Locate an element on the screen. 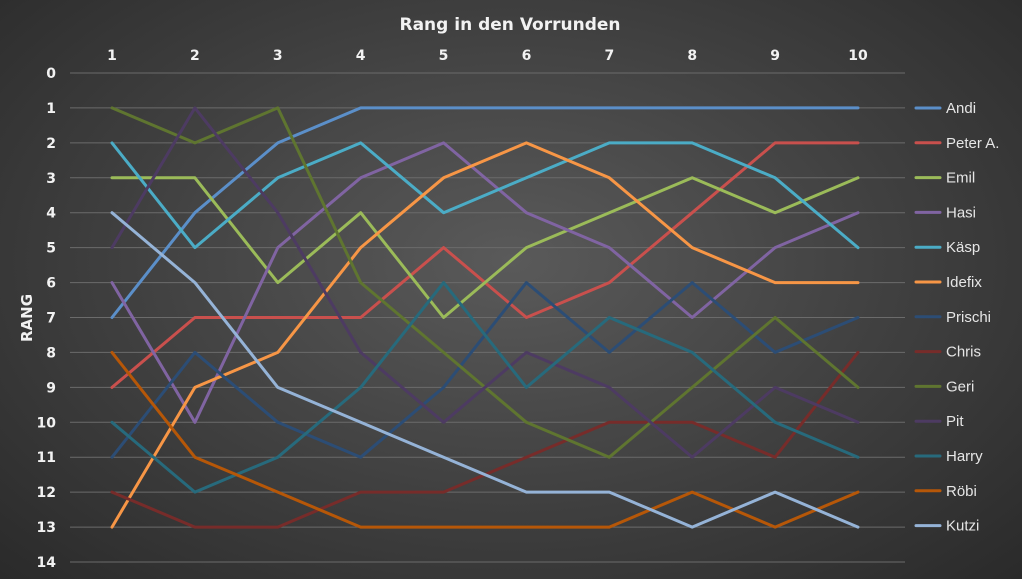 The width and height of the screenshot is (1022, 579). x-tick-label: 9 is located at coordinates (775, 56).